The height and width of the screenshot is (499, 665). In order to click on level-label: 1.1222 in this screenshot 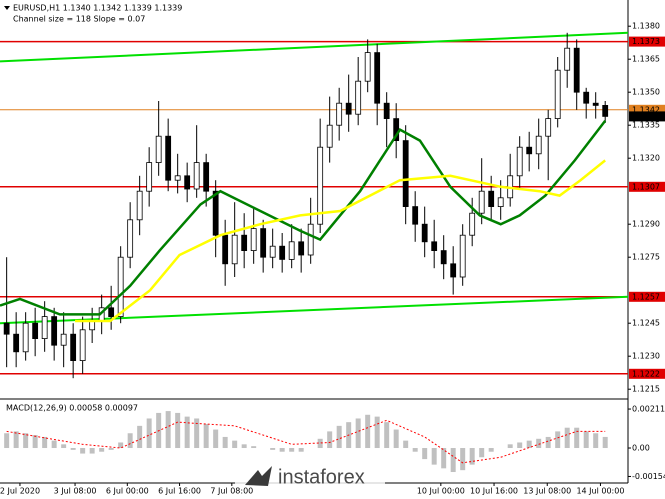, I will do `click(646, 373)`.